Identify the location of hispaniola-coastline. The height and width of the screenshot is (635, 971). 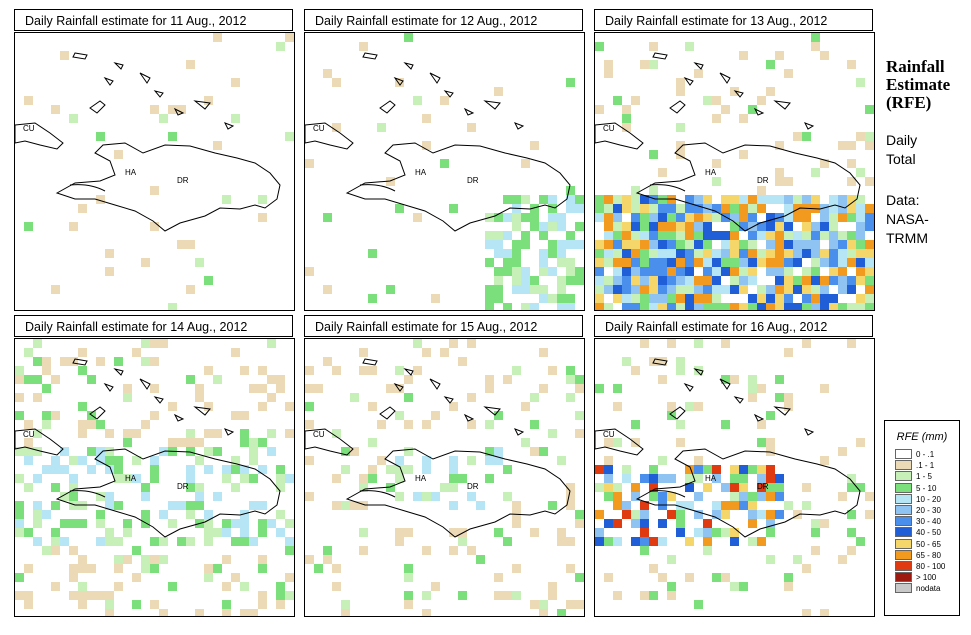
(168, 493).